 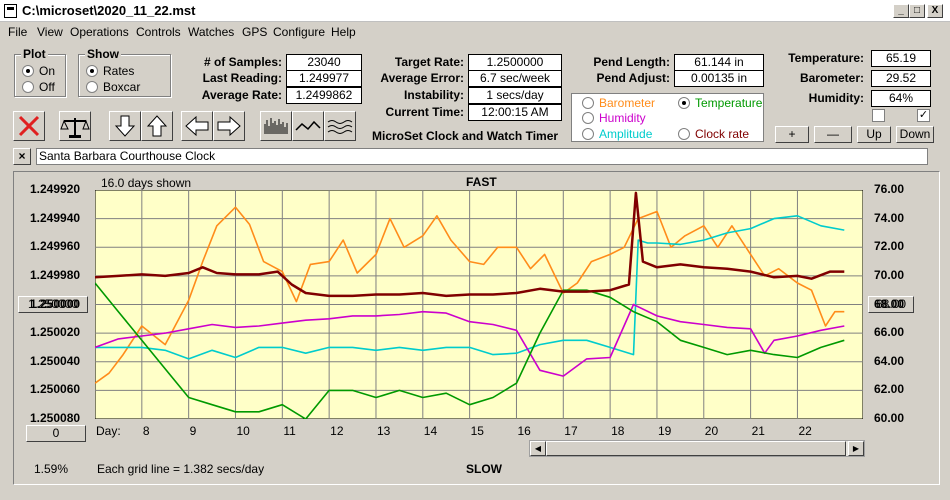 What do you see at coordinates (524, 431) in the screenshot?
I see `x-day-tick: 16` at bounding box center [524, 431].